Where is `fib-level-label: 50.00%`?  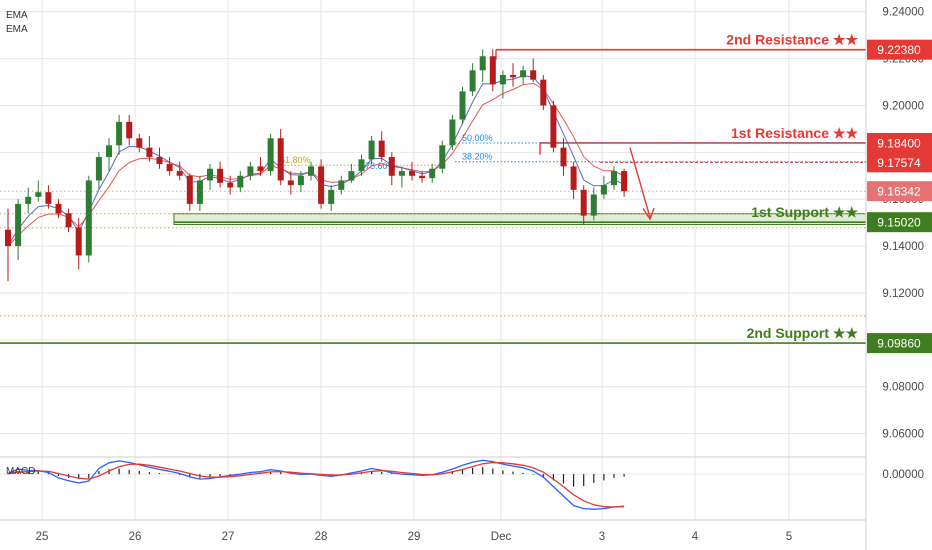
fib-level-label: 50.00% is located at coordinates (477, 138).